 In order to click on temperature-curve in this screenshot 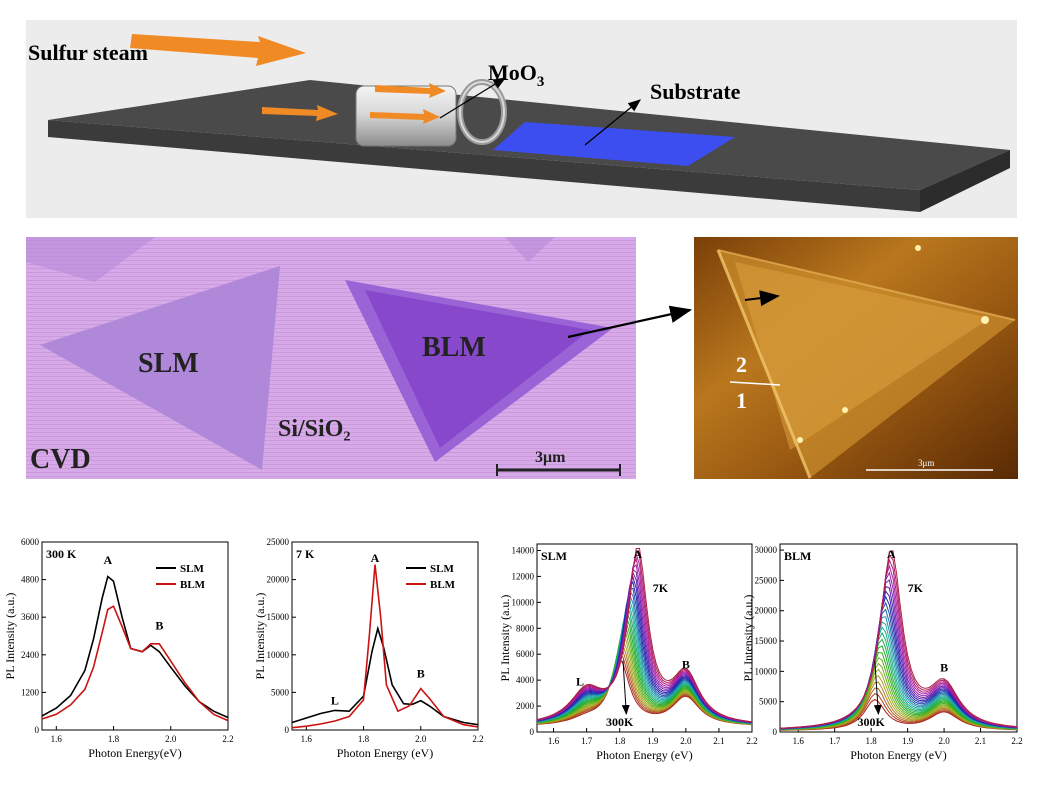, I will do `click(644, 635)`.